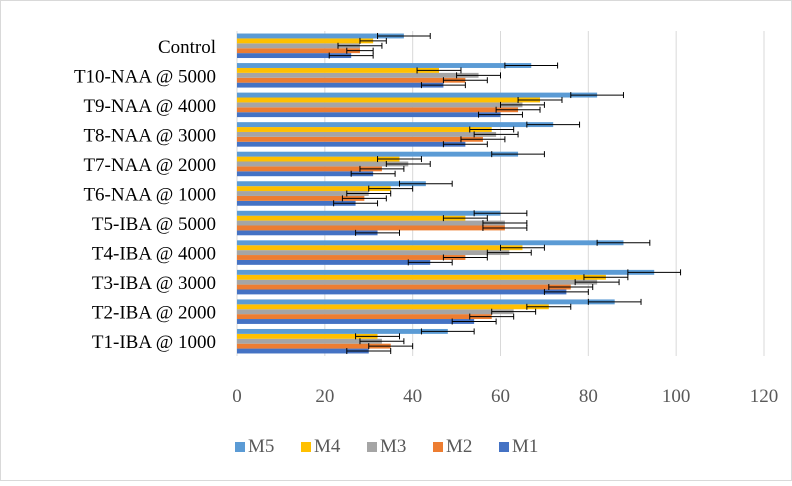 The height and width of the screenshot is (486, 792). What do you see at coordinates (393, 307) in the screenshot?
I see `bar-m4-t2-iba-2000` at bounding box center [393, 307].